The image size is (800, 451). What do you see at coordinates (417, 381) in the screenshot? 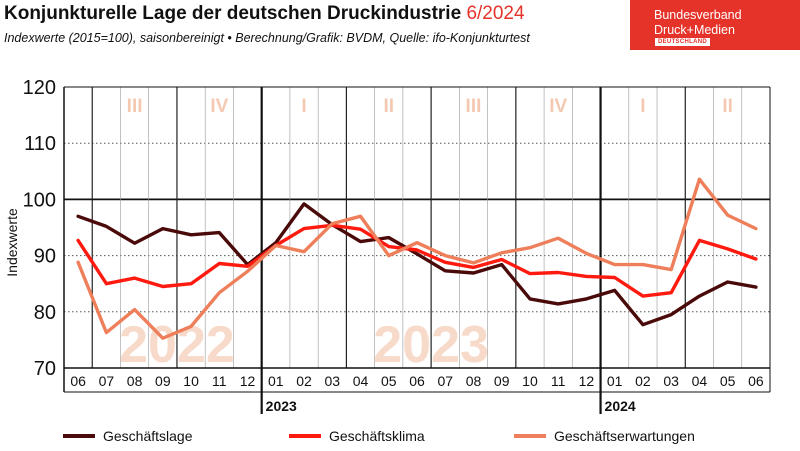
I see `x-tick-label-12: 06` at bounding box center [417, 381].